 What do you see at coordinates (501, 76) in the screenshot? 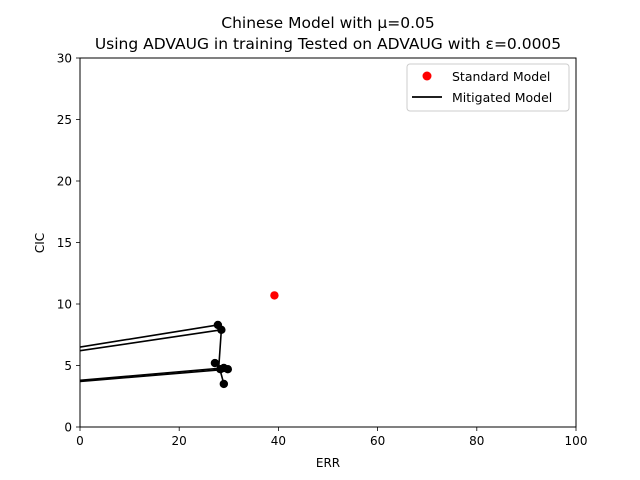
I see `legend-label-standard-model: Standard Model` at bounding box center [501, 76].